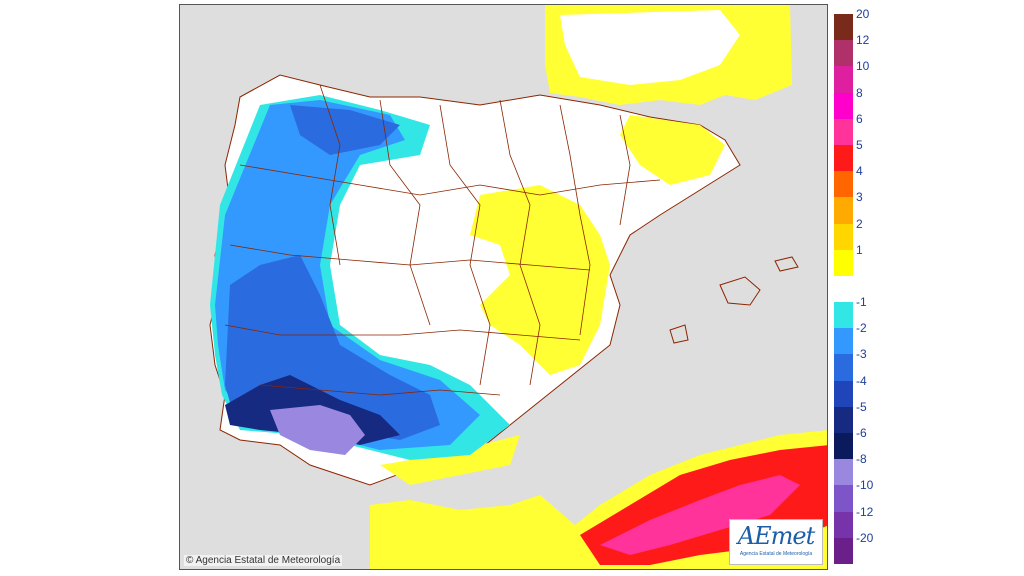  Describe the element at coordinates (859, 249) in the screenshot. I see `legend-label-positive-9: 1` at that location.